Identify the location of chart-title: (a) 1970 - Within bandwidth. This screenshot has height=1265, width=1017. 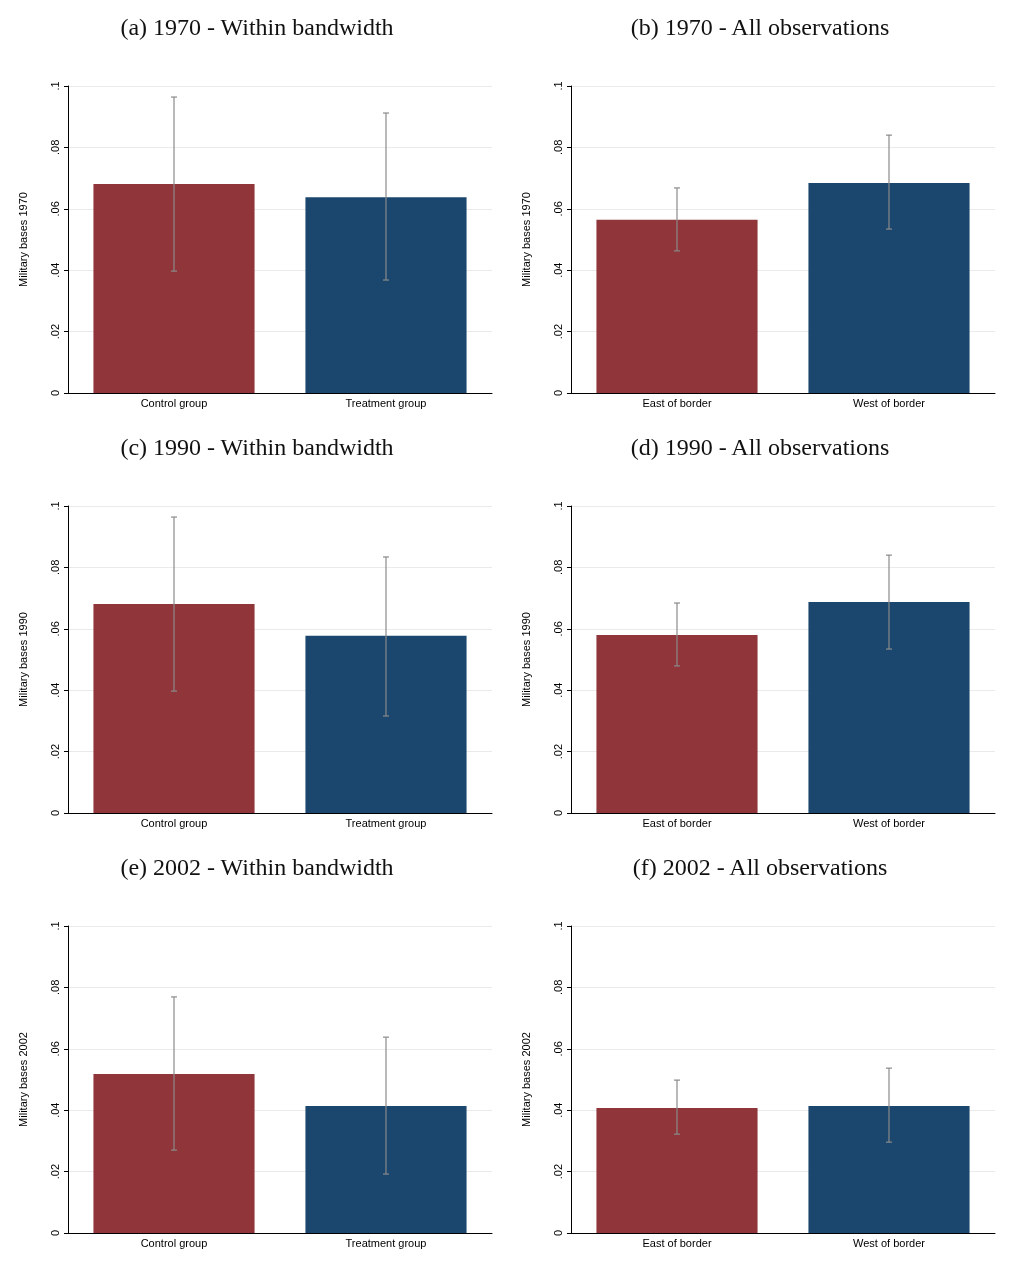
(257, 27).